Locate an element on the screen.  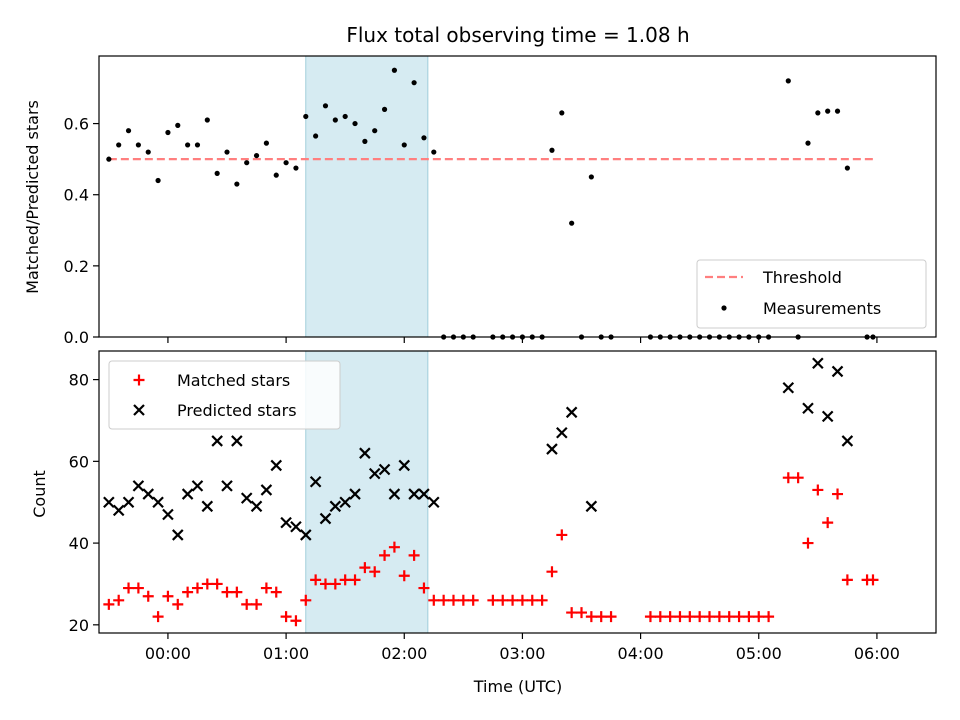
bottom-x-tick-label: 06:00 is located at coordinates (877, 653).